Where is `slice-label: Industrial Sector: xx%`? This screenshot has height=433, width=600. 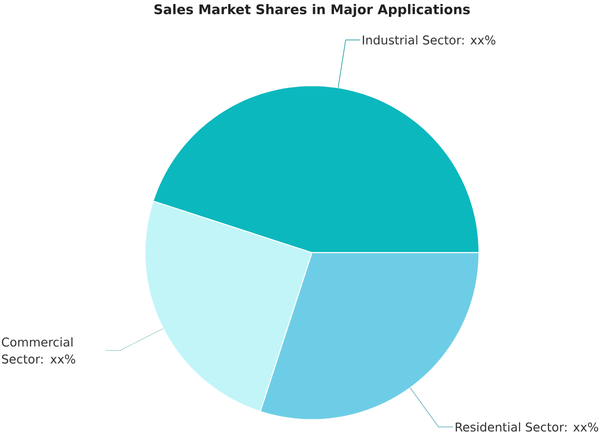
slice-label: Industrial Sector: xx% is located at coordinates (429, 40).